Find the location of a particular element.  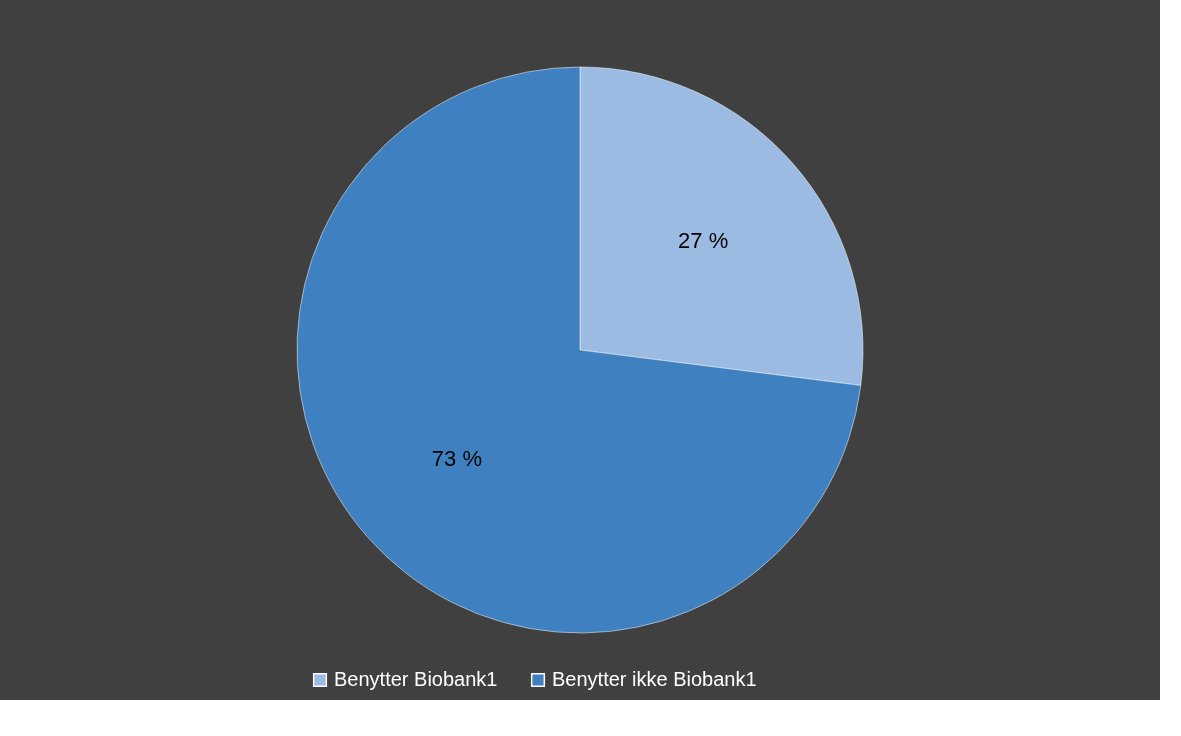

legend-label: Benytter Biobank1 is located at coordinates (416, 679).